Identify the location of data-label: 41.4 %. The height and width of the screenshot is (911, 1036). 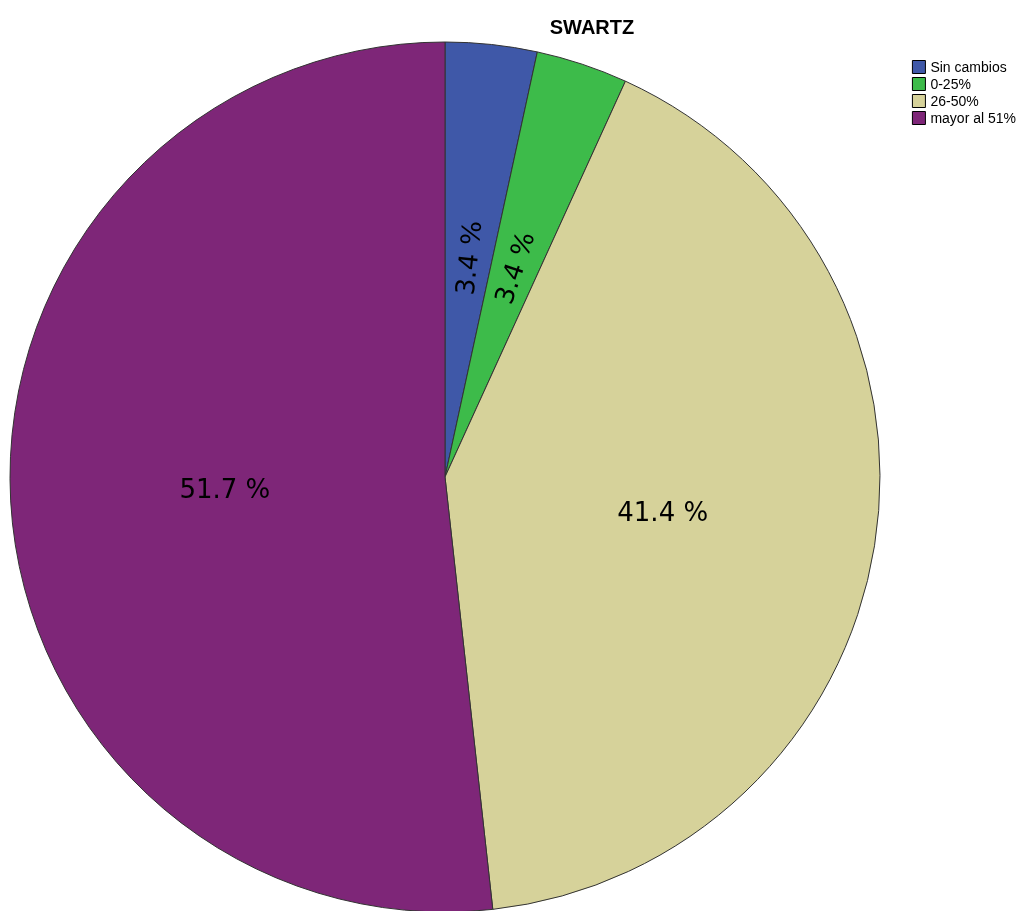
(663, 511).